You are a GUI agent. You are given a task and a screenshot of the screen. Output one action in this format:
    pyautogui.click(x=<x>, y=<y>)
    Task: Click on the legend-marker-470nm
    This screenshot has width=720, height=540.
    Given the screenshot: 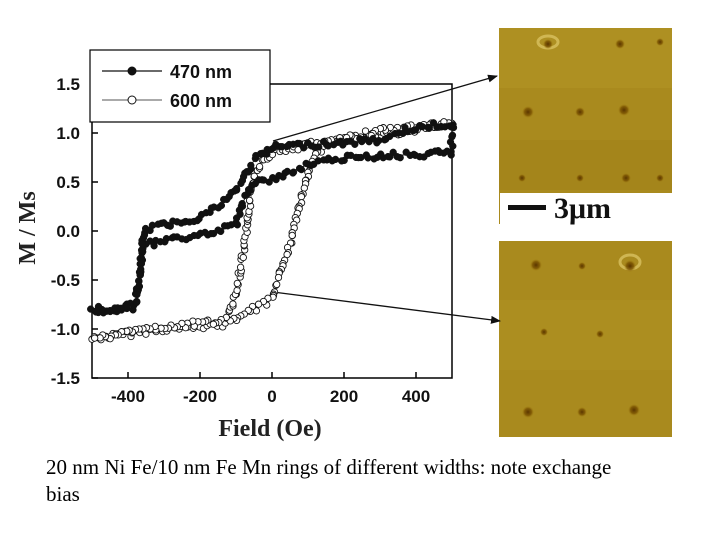 What is the action you would take?
    pyautogui.click(x=132, y=71)
    